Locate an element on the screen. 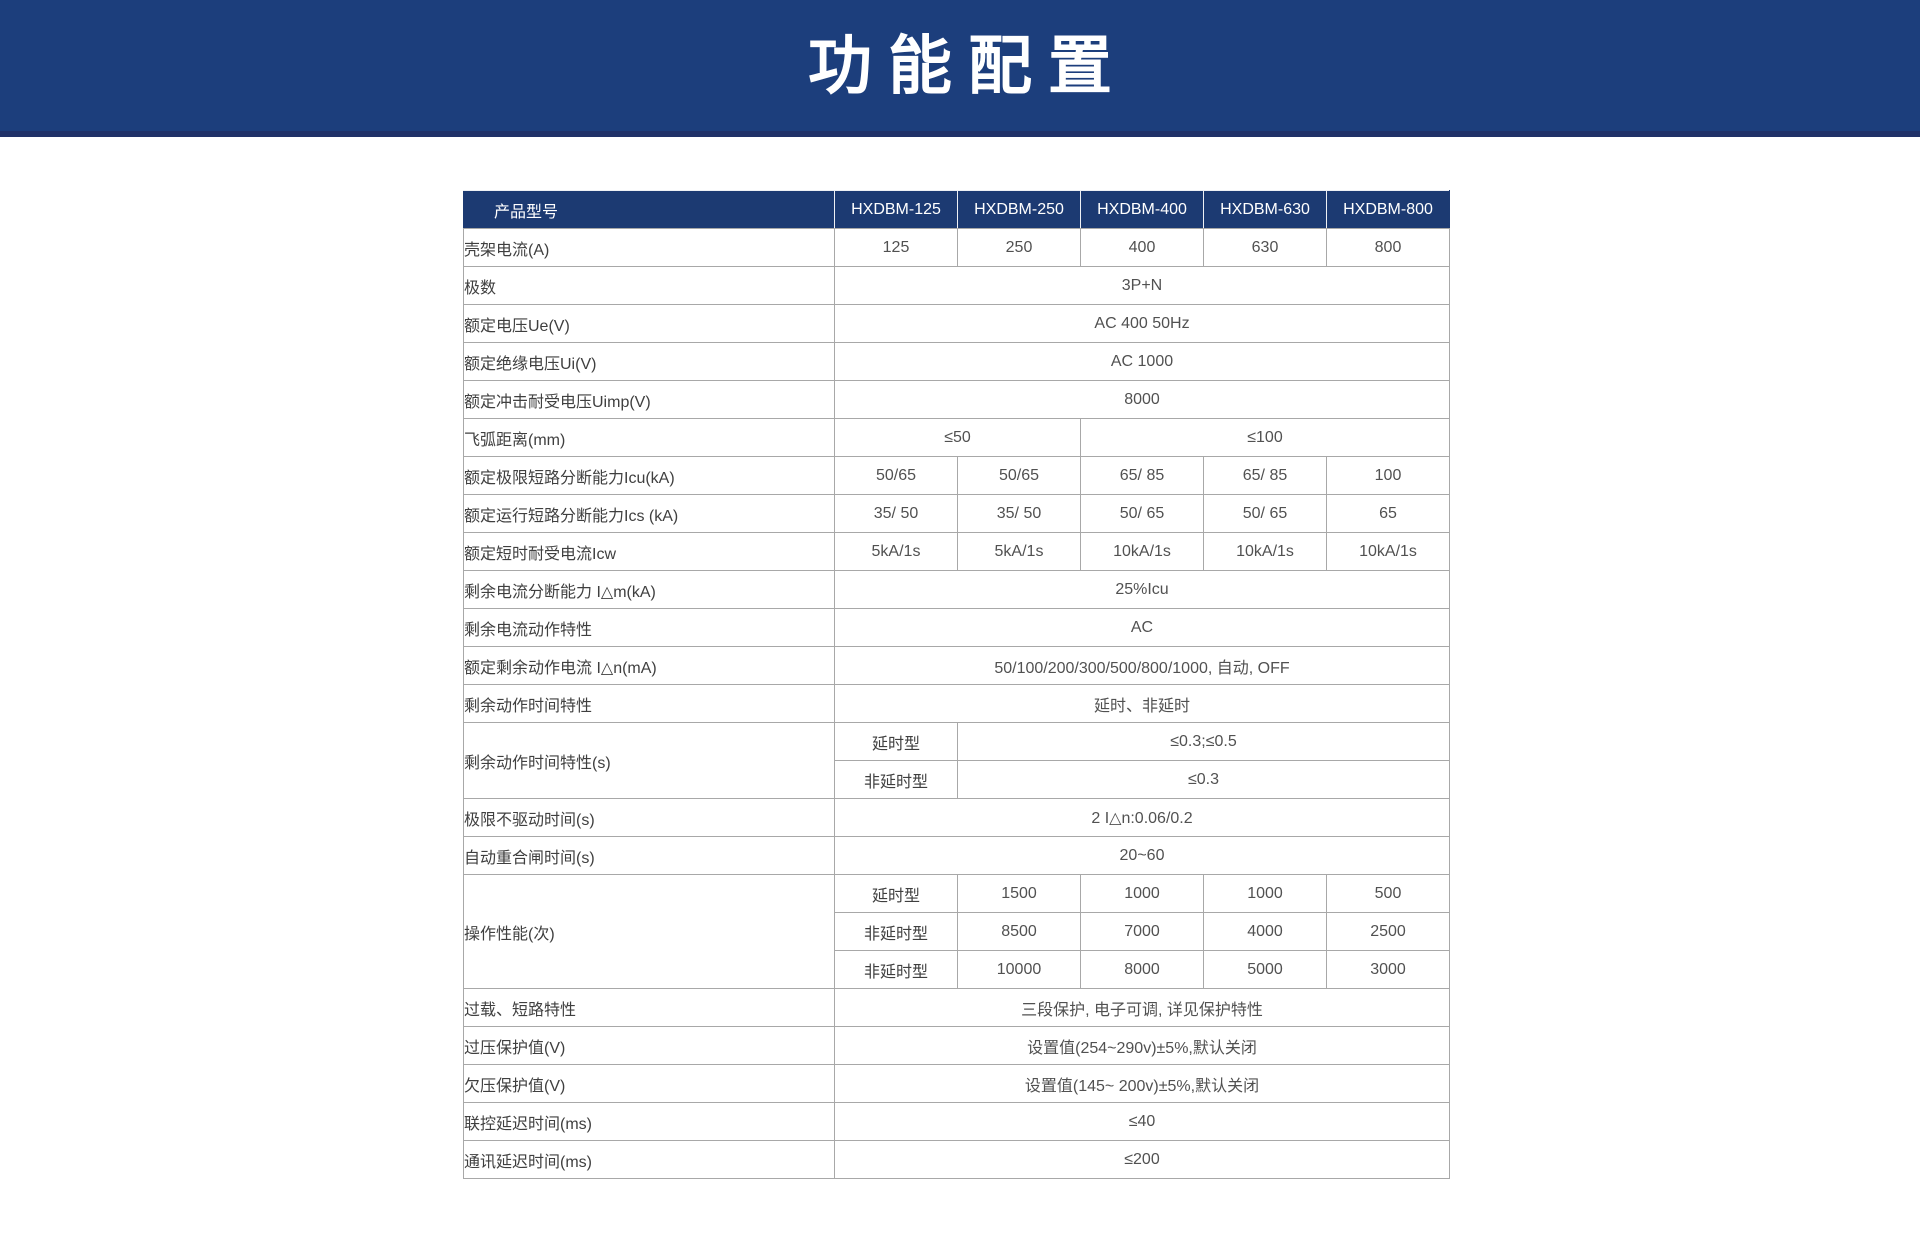 This screenshot has height=1238, width=1920. spec-value: 1500 is located at coordinates (1019, 893).